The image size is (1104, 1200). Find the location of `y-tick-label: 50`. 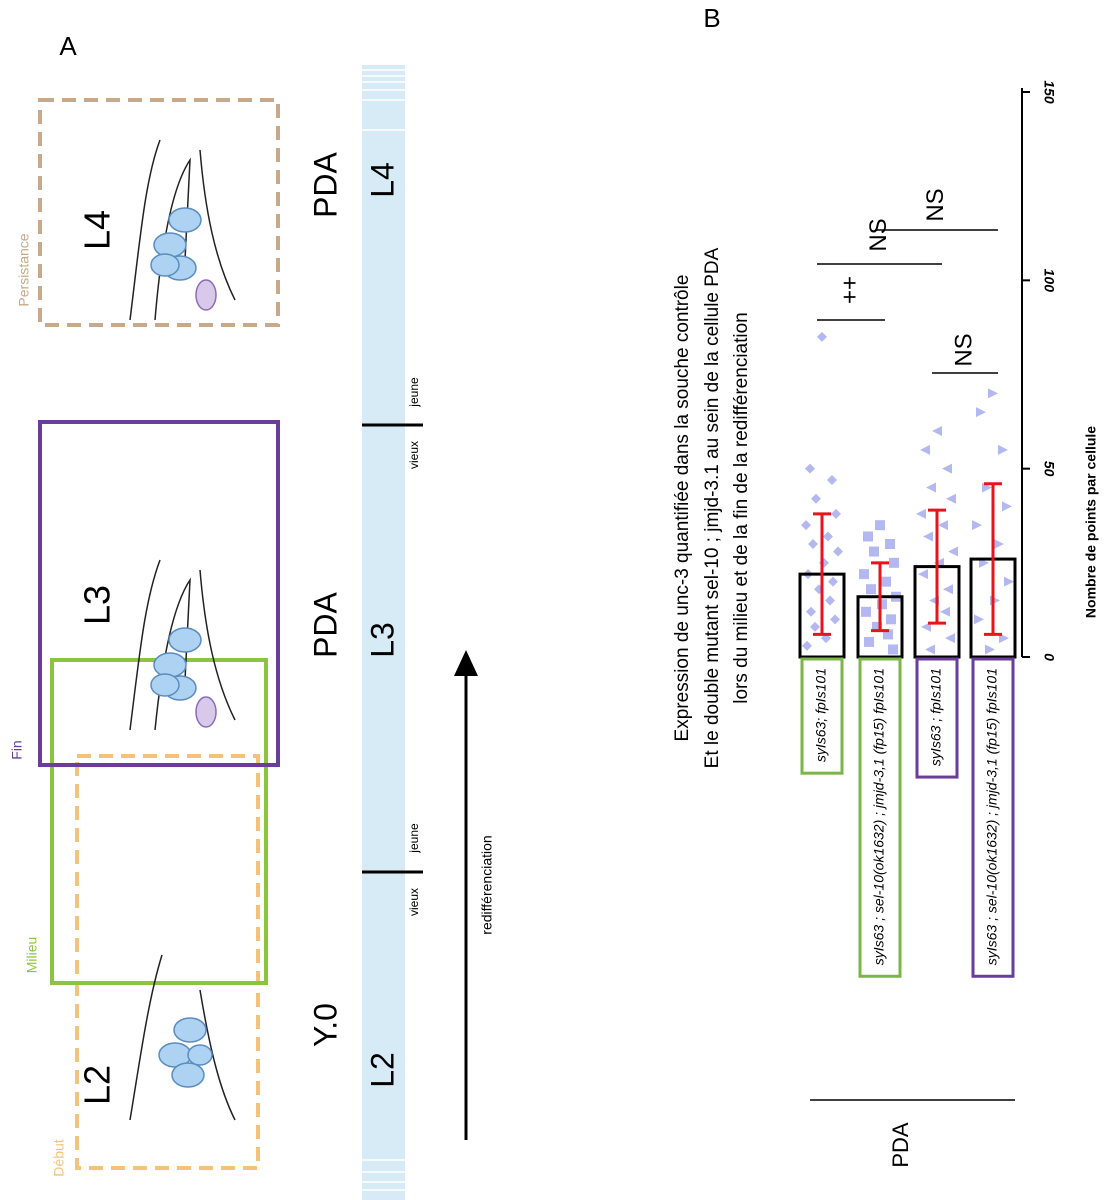

y-tick-label: 50 is located at coordinates (1049, 469).